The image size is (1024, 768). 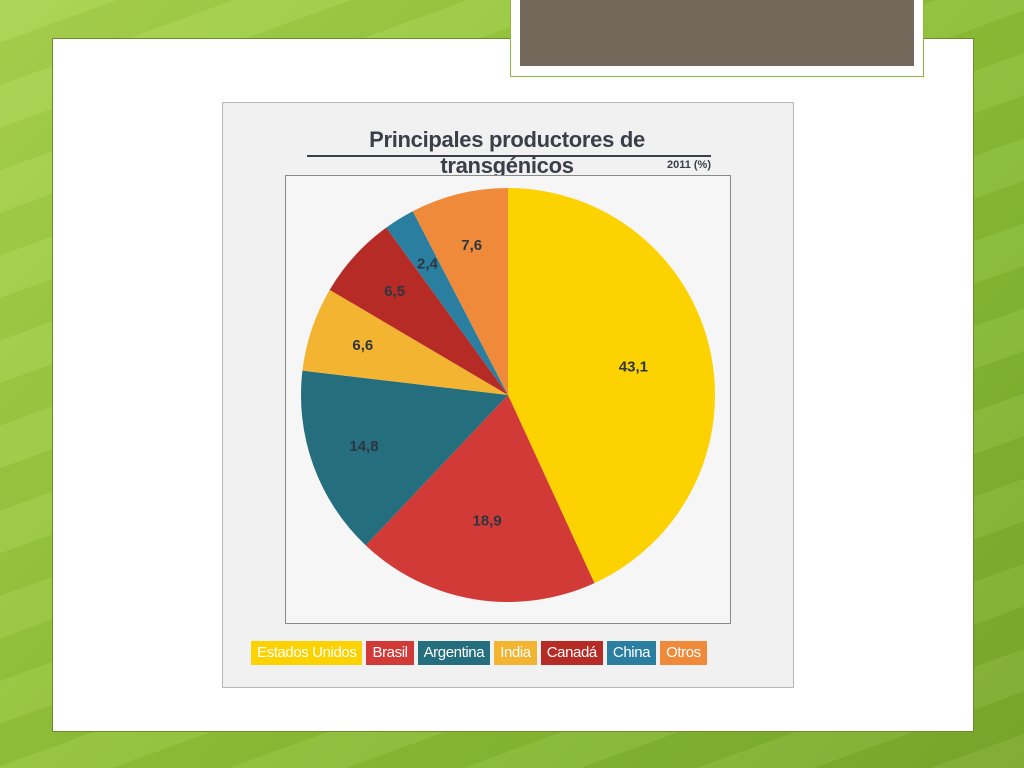 I want to click on pie-slice-india, so click(x=405, y=342).